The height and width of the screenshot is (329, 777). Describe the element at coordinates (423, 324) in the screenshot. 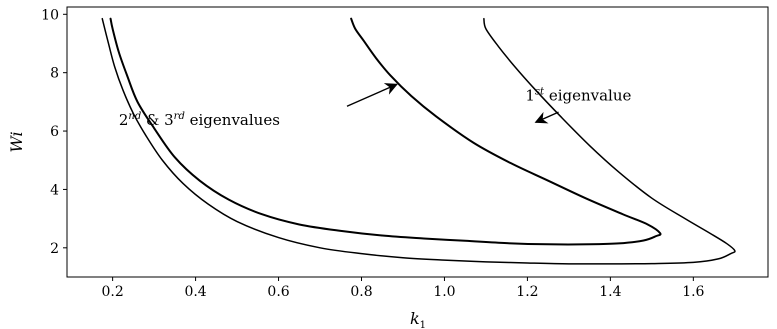

I see `x-axis-label-subscript: 1` at that location.